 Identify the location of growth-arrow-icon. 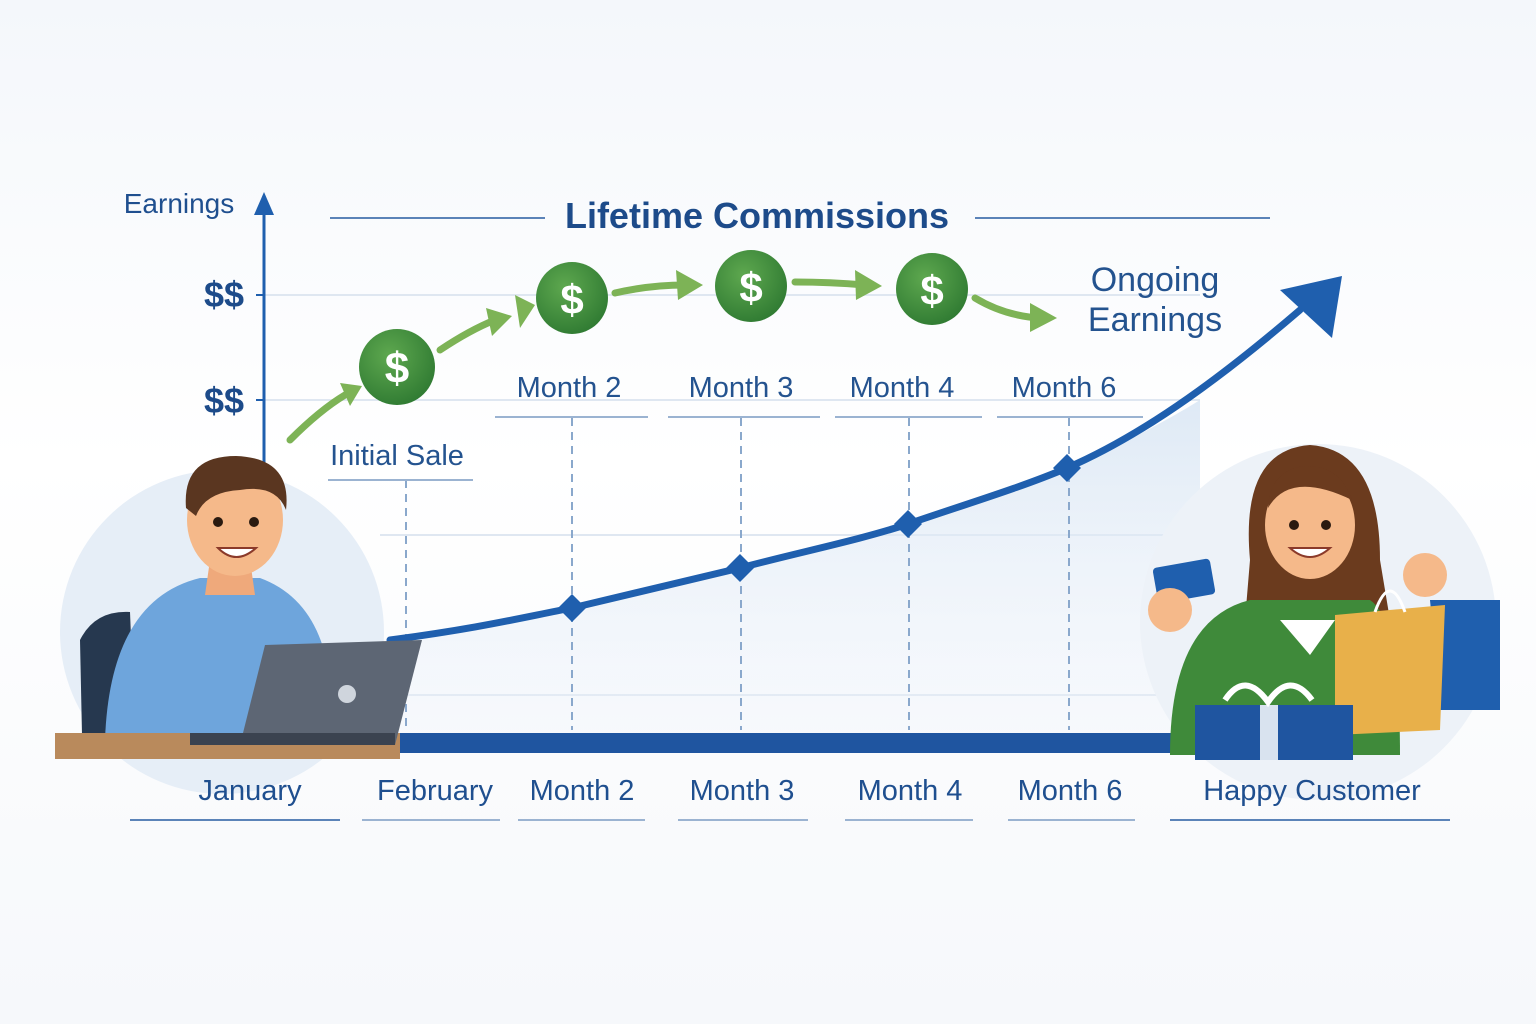
(1311, 307).